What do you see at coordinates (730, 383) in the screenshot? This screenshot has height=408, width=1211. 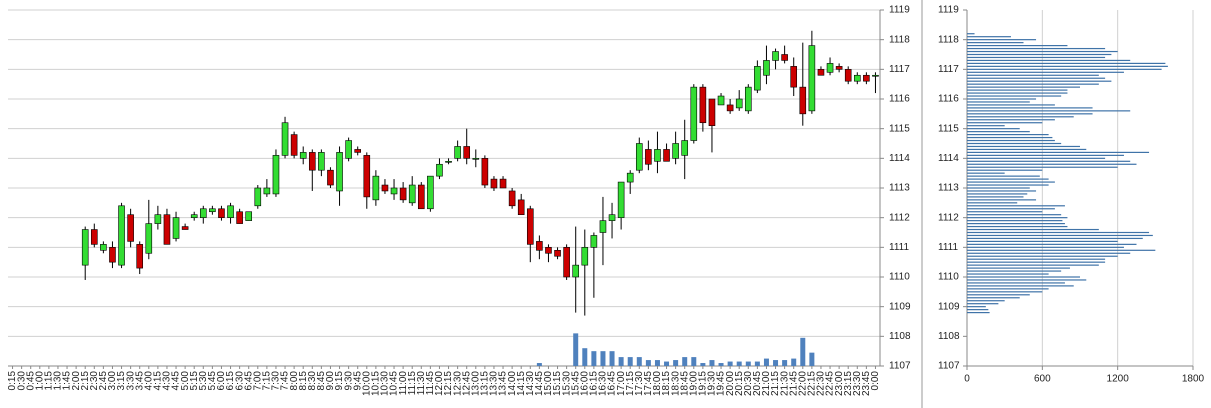 I see `x-tick-label: 20:00` at bounding box center [730, 383].